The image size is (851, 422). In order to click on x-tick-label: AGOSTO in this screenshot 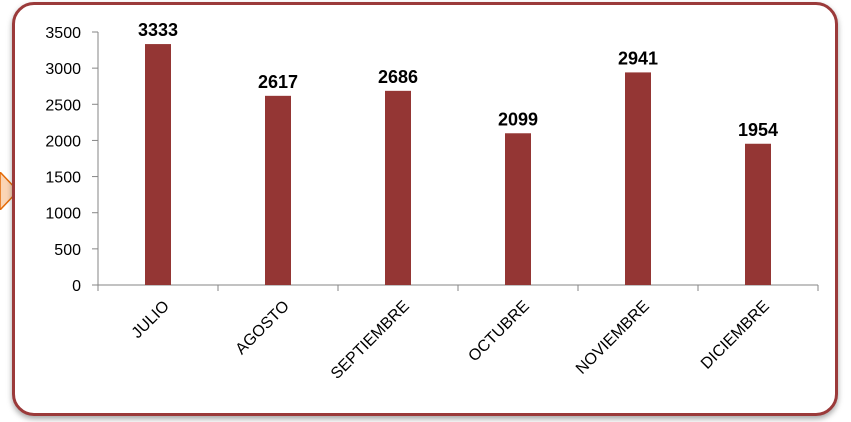, I will do `click(263, 328)`.